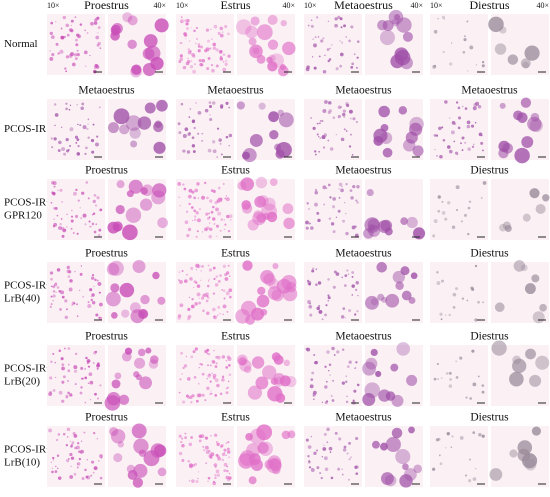  I want to click on row-label: PCOS-IR+, so click(28, 203).